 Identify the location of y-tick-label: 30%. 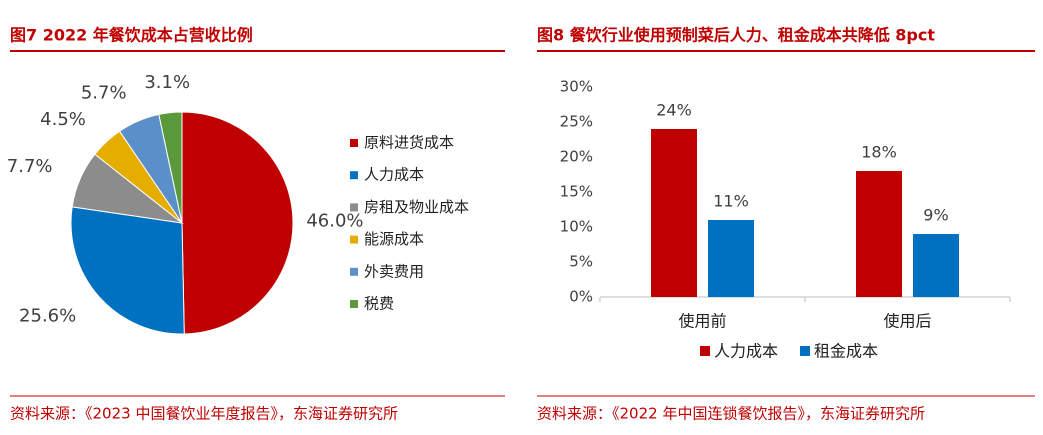
(576, 87).